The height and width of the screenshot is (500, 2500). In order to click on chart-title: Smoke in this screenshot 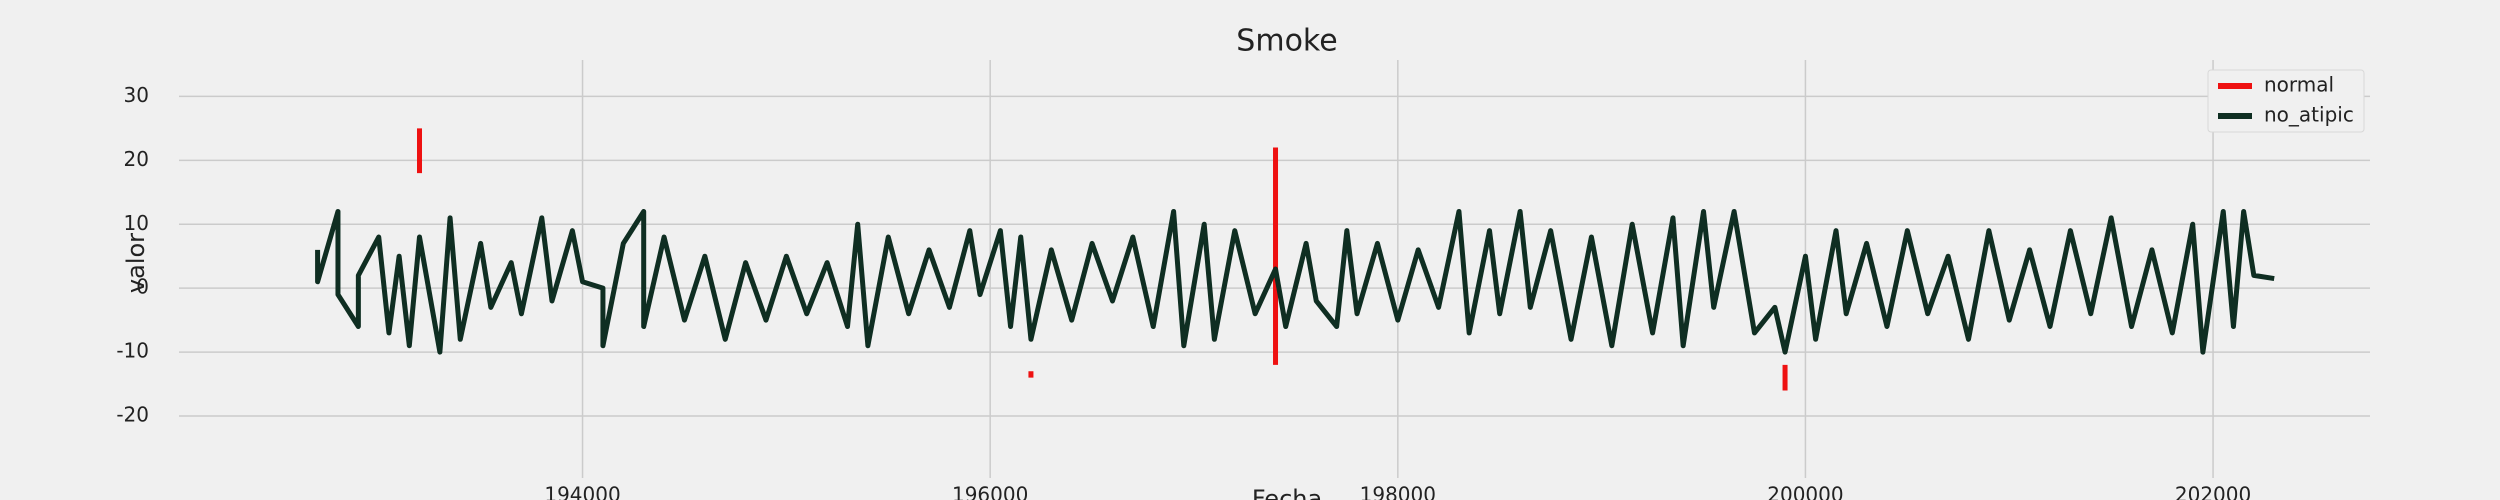, I will do `click(1286, 41)`.